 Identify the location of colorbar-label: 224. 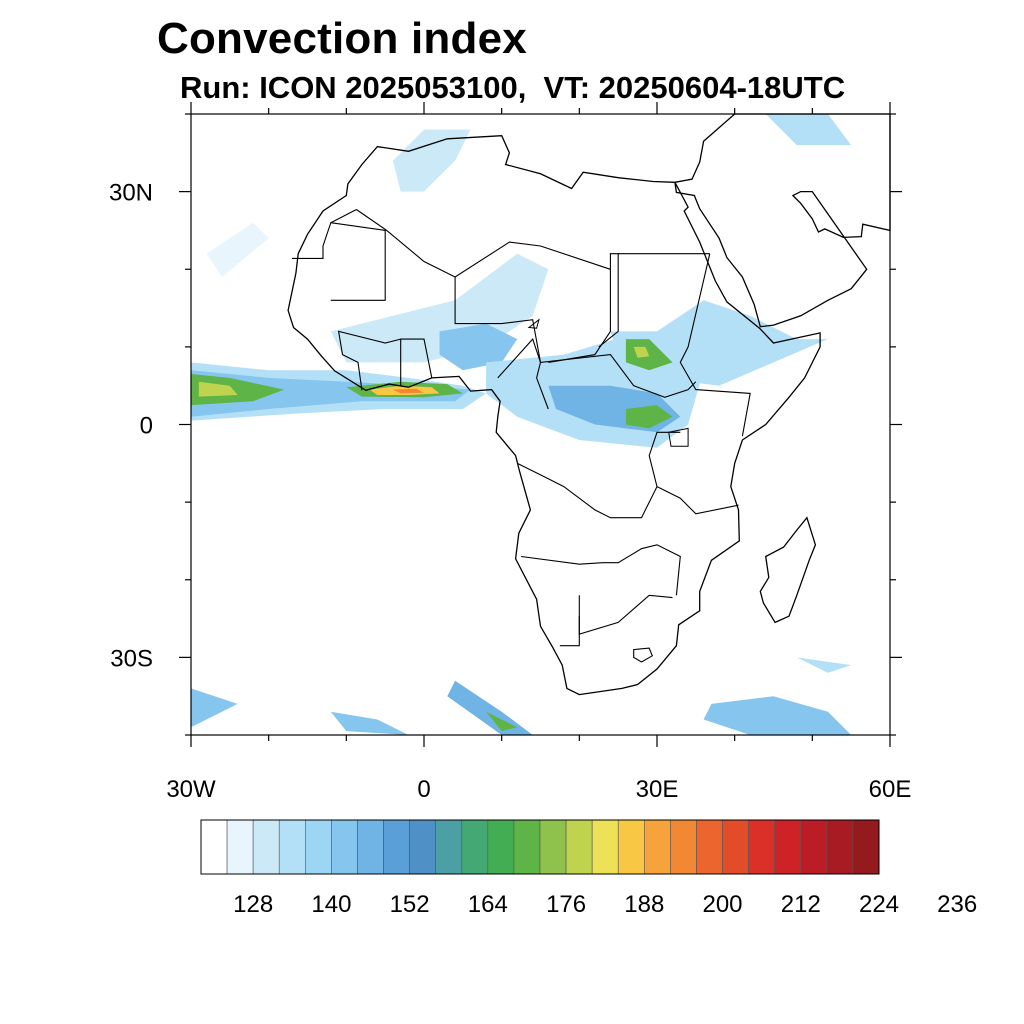
(879, 904).